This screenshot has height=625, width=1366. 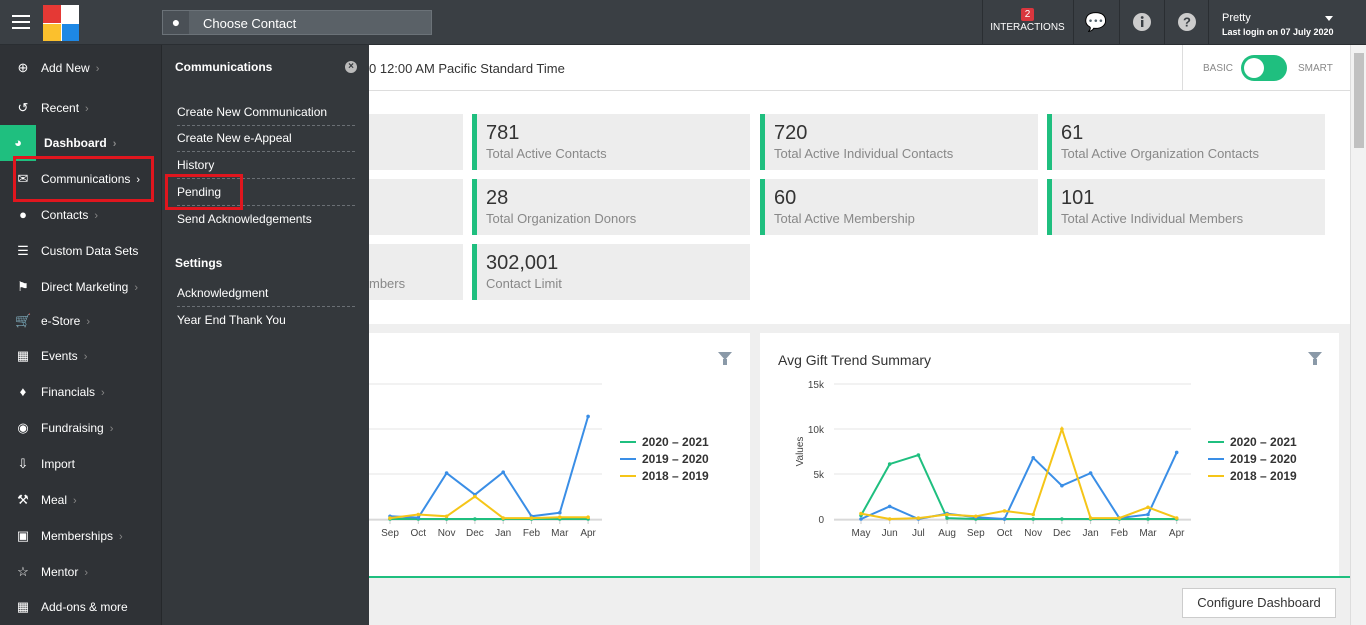 I want to click on close-icon: ×, so click(x=351, y=67).